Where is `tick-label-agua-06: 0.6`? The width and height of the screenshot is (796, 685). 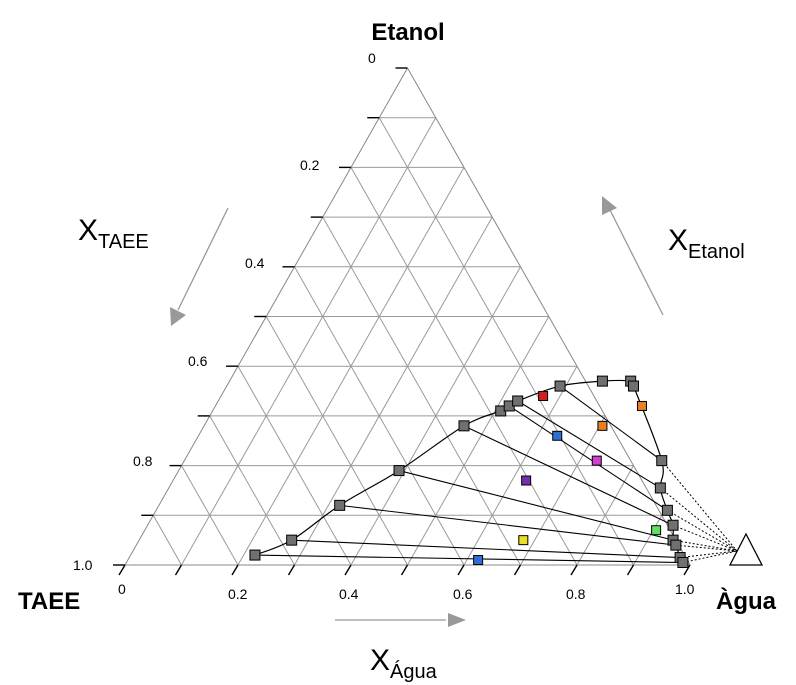 tick-label-agua-06: 0.6 is located at coordinates (463, 594).